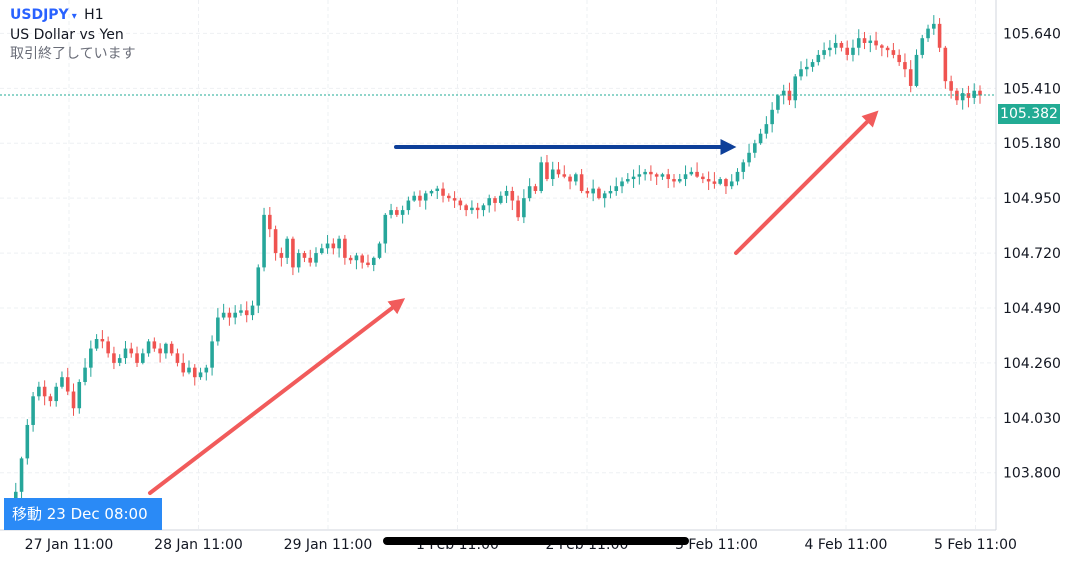 This screenshot has height=562, width=1077. What do you see at coordinates (74, 16) in the screenshot?
I see `chevron-down-icon: ▾` at bounding box center [74, 16].